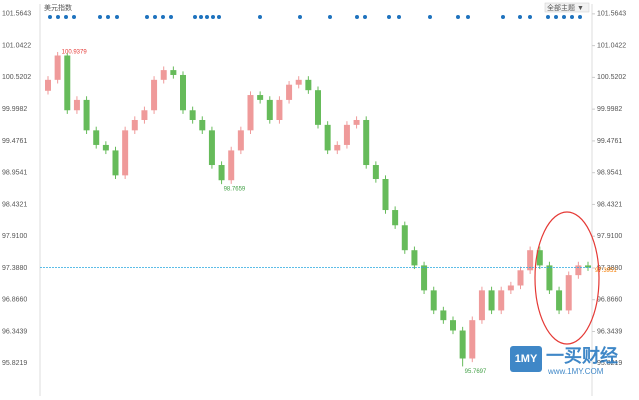  I want to click on y-tick-label-left: 97.3880, so click(14, 268).